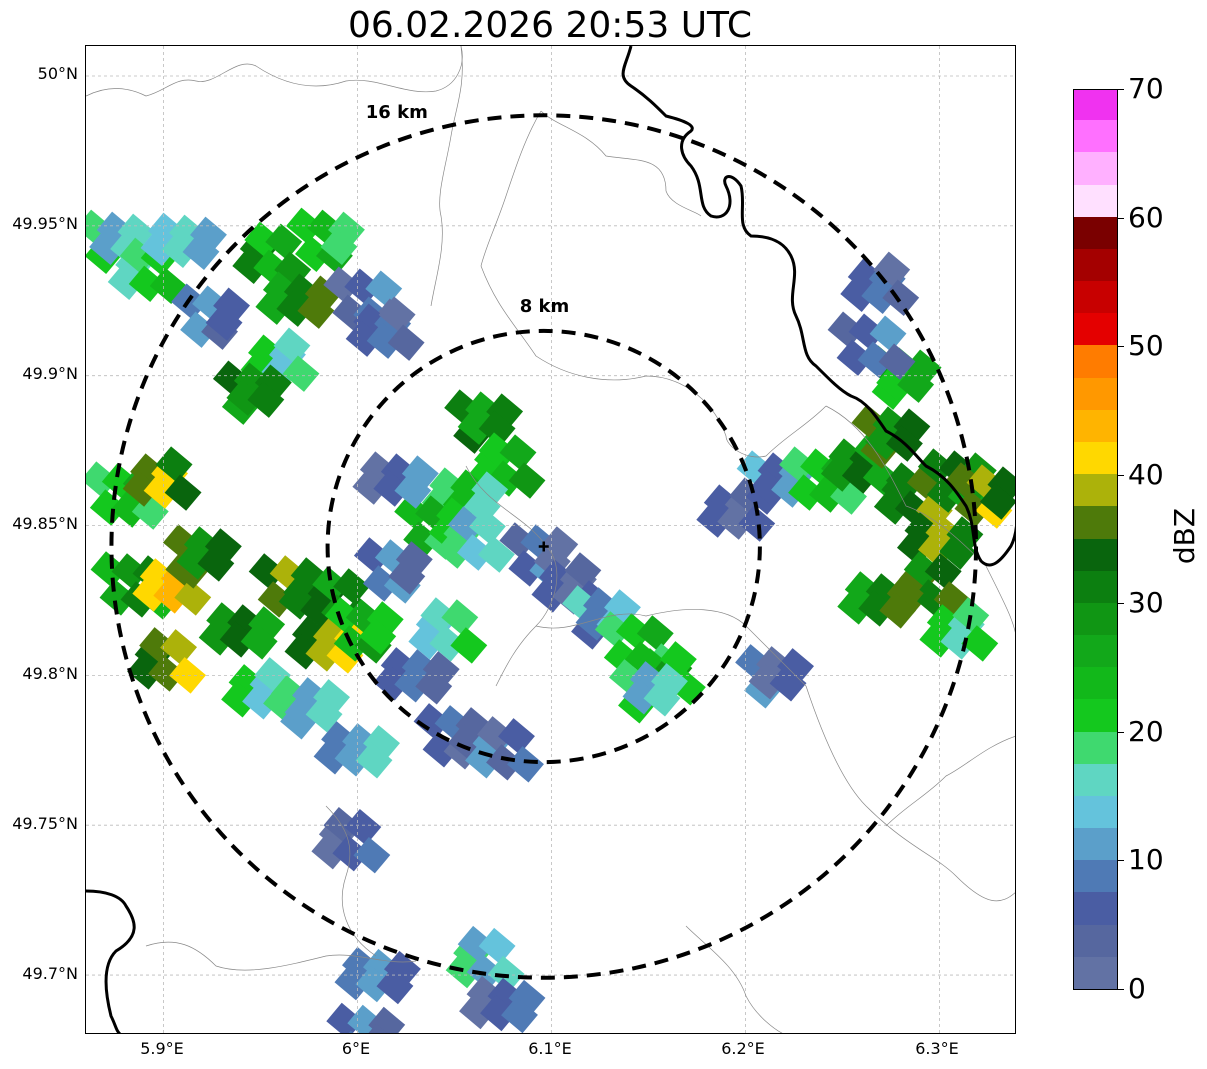  I want to click on lat-tick-label: 49.9°N, so click(50, 373).